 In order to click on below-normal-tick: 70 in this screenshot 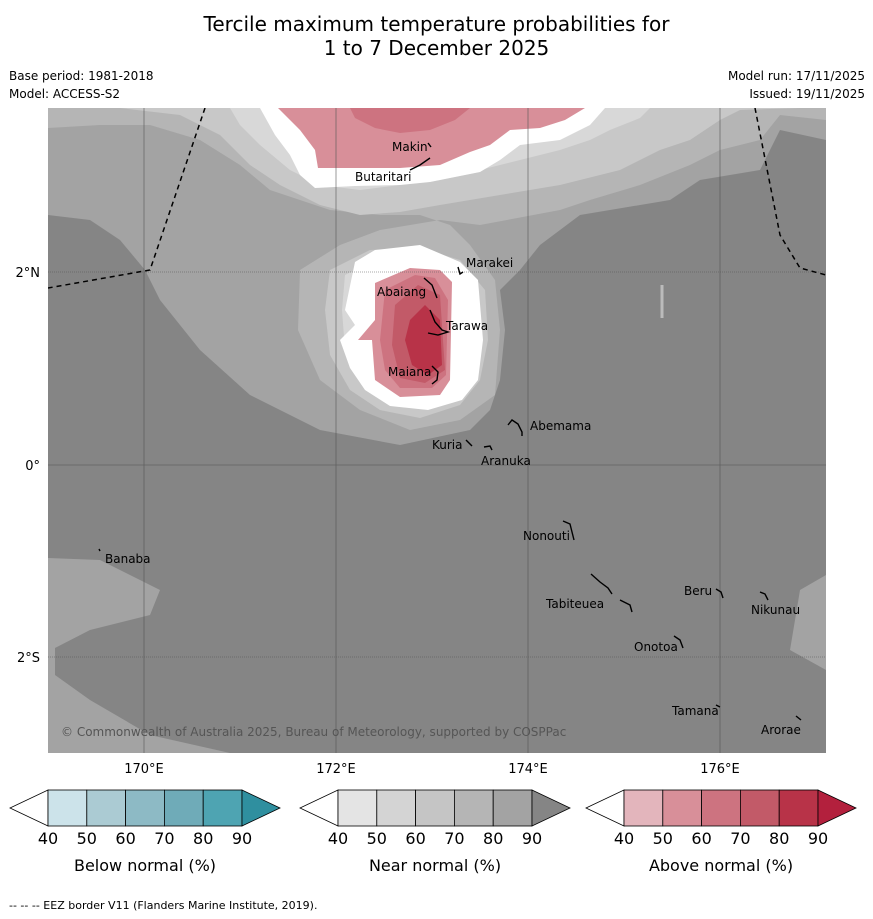, I will do `click(164, 838)`.